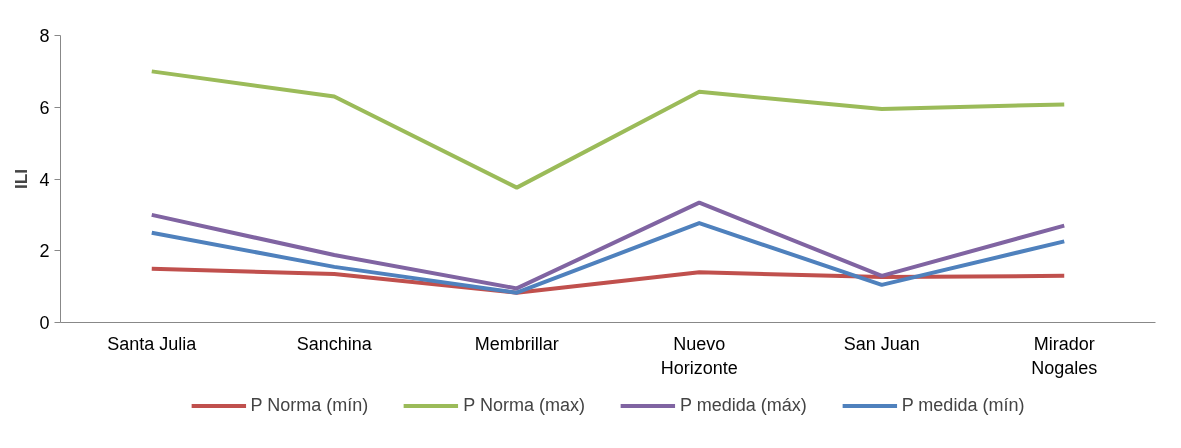 The image size is (1181, 448). I want to click on x-tick-label: San Juan, so click(881, 343).